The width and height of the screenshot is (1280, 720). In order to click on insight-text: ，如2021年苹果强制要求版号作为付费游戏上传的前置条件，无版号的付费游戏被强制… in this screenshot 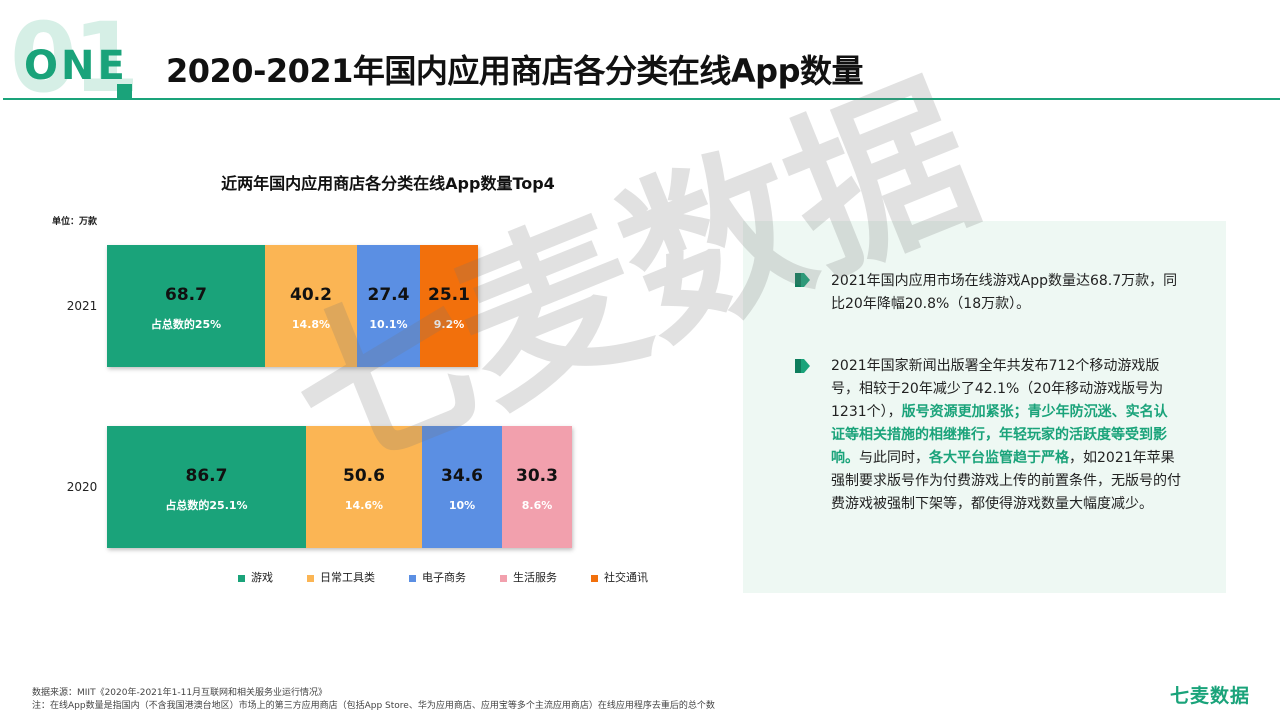, I will do `click(1006, 481)`.